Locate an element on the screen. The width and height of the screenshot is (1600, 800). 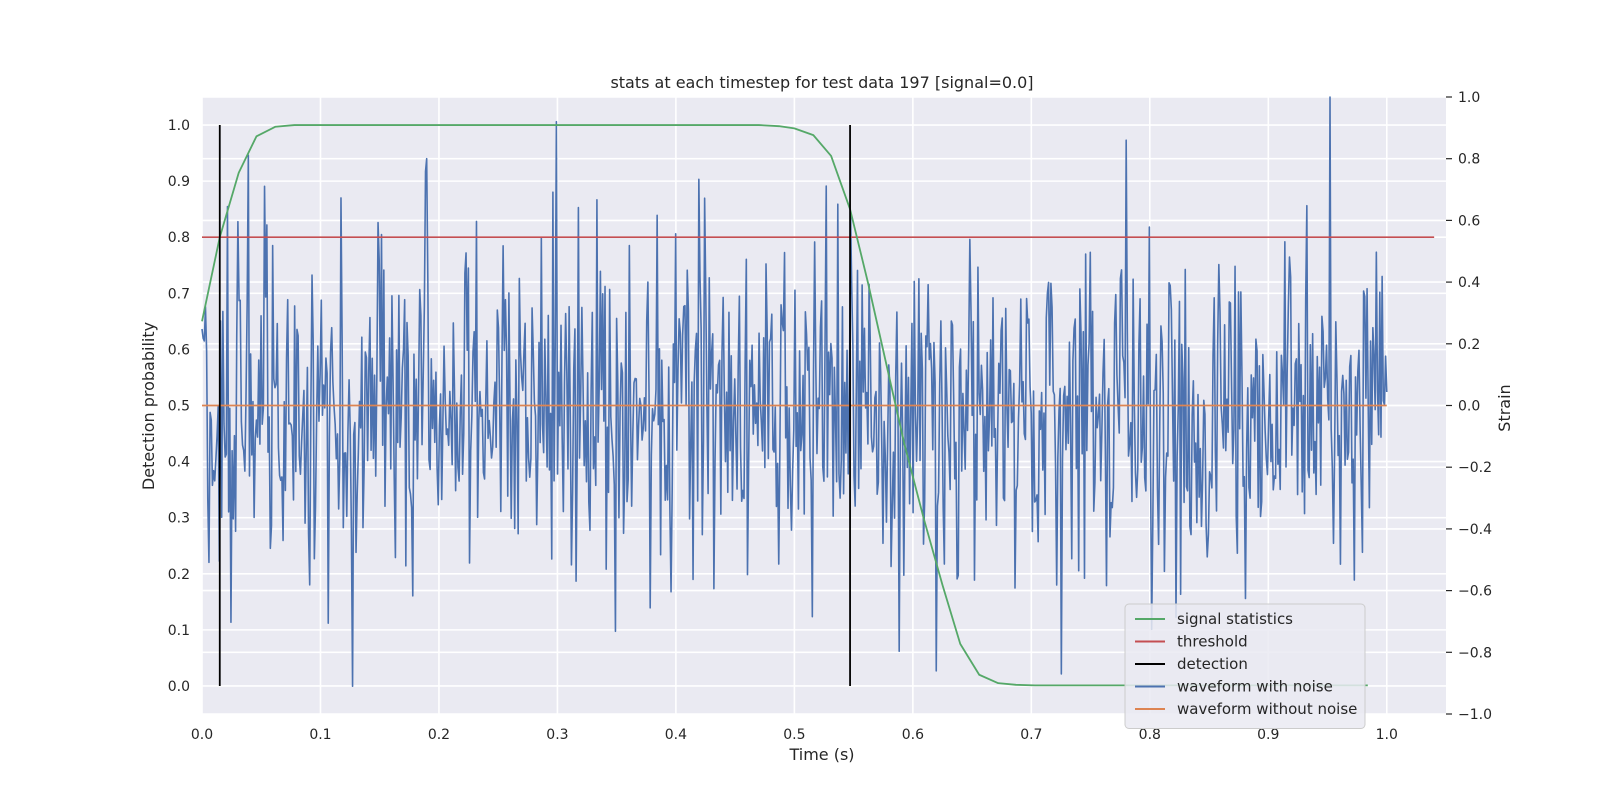
right-tick-label: −1.0 is located at coordinates (1475, 715).